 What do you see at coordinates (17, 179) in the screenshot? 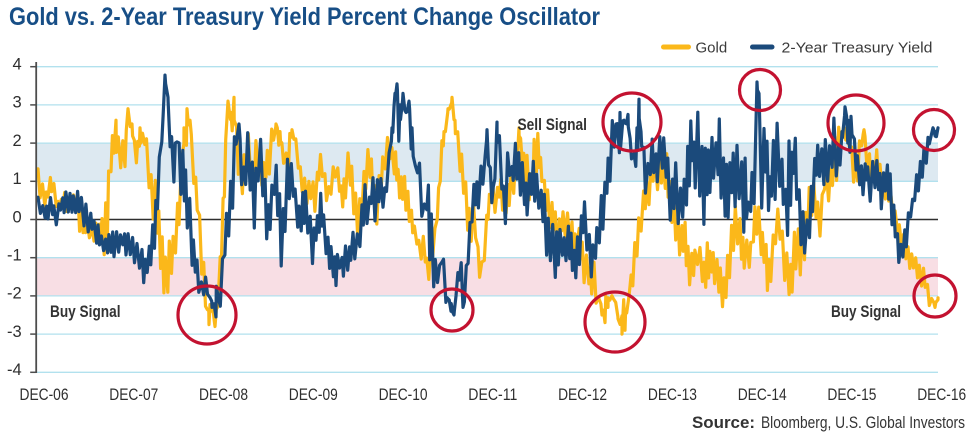
I see `svg-text: 1` at bounding box center [17, 179].